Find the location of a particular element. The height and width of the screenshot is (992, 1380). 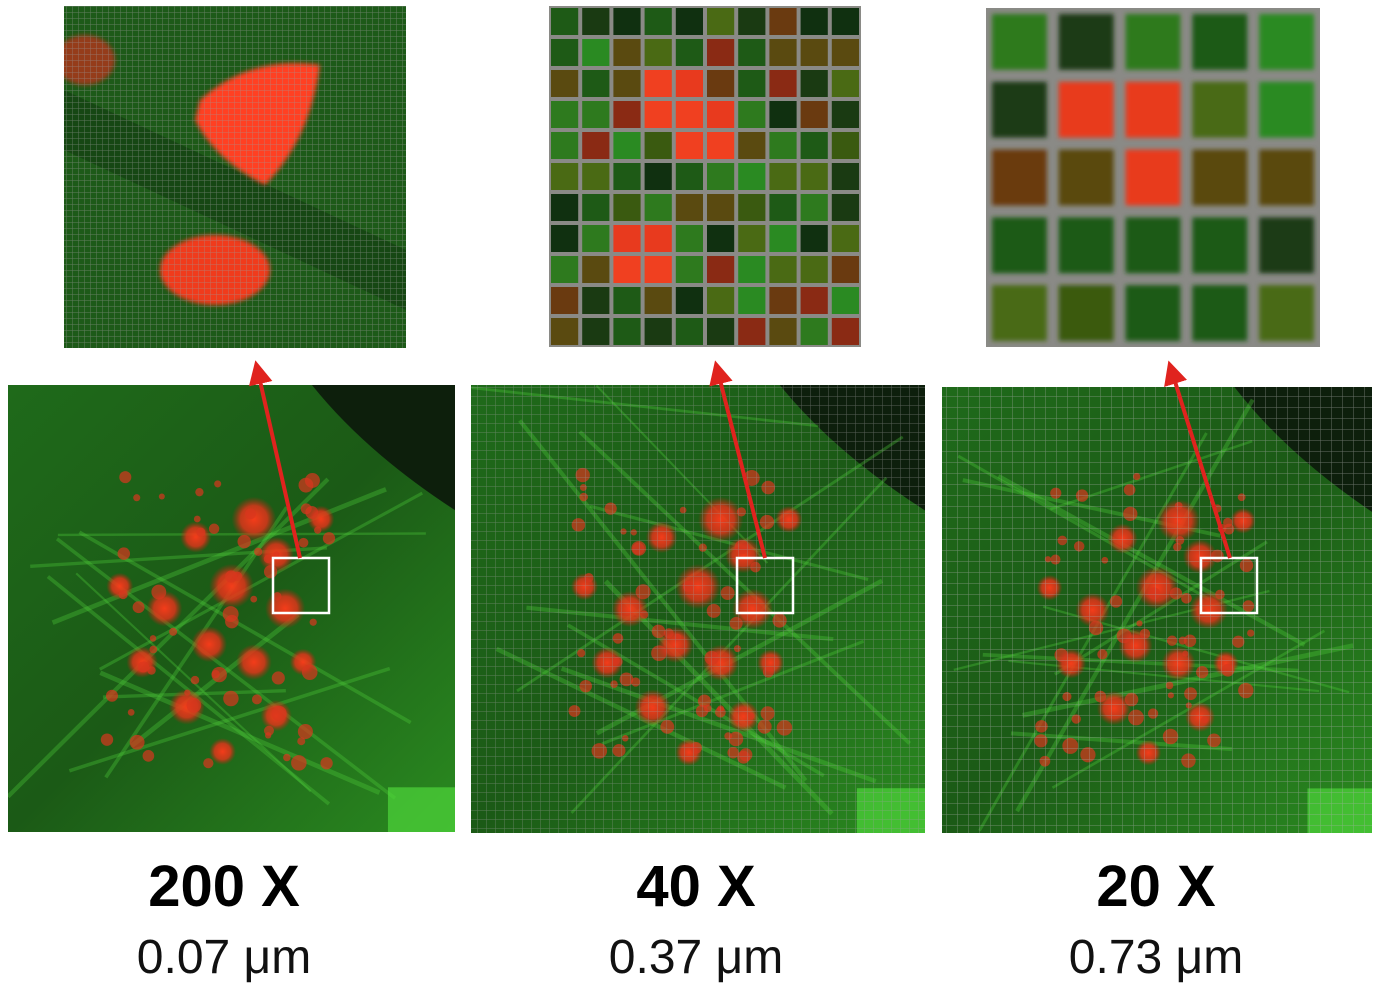

resolution: 0.07 μm is located at coordinates (224, 957).